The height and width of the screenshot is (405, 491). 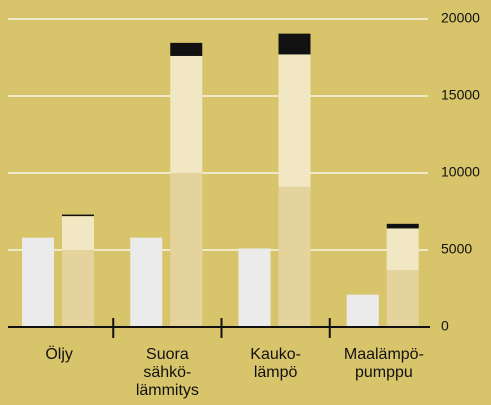 What do you see at coordinates (456, 249) in the screenshot?
I see `y-tick-label: 5000` at bounding box center [456, 249].